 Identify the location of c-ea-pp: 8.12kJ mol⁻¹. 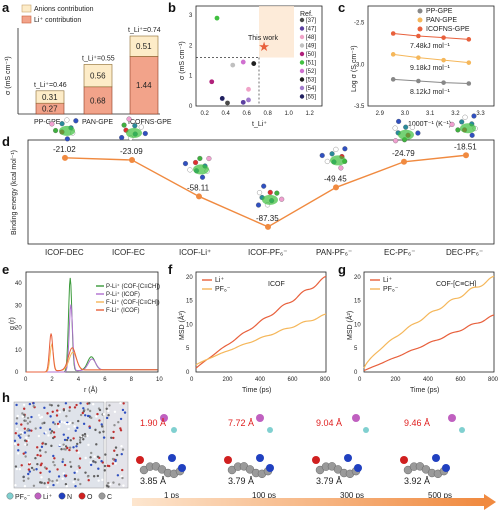
(430, 92).